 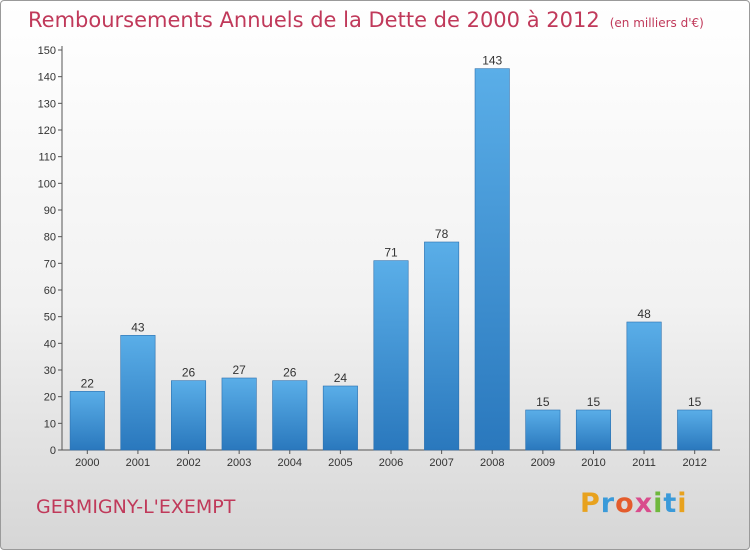 What do you see at coordinates (441, 463) in the screenshot?
I see `x-tick-label: 2007` at bounding box center [441, 463].